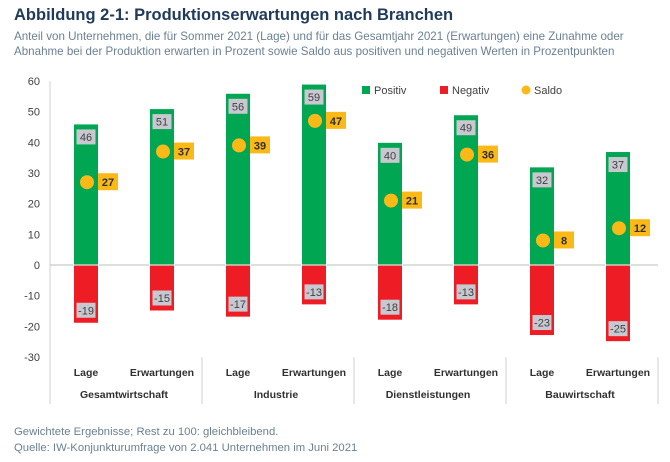 This screenshot has width=670, height=462. What do you see at coordinates (34, 113) in the screenshot?
I see `y-tick-label: 50` at bounding box center [34, 113].